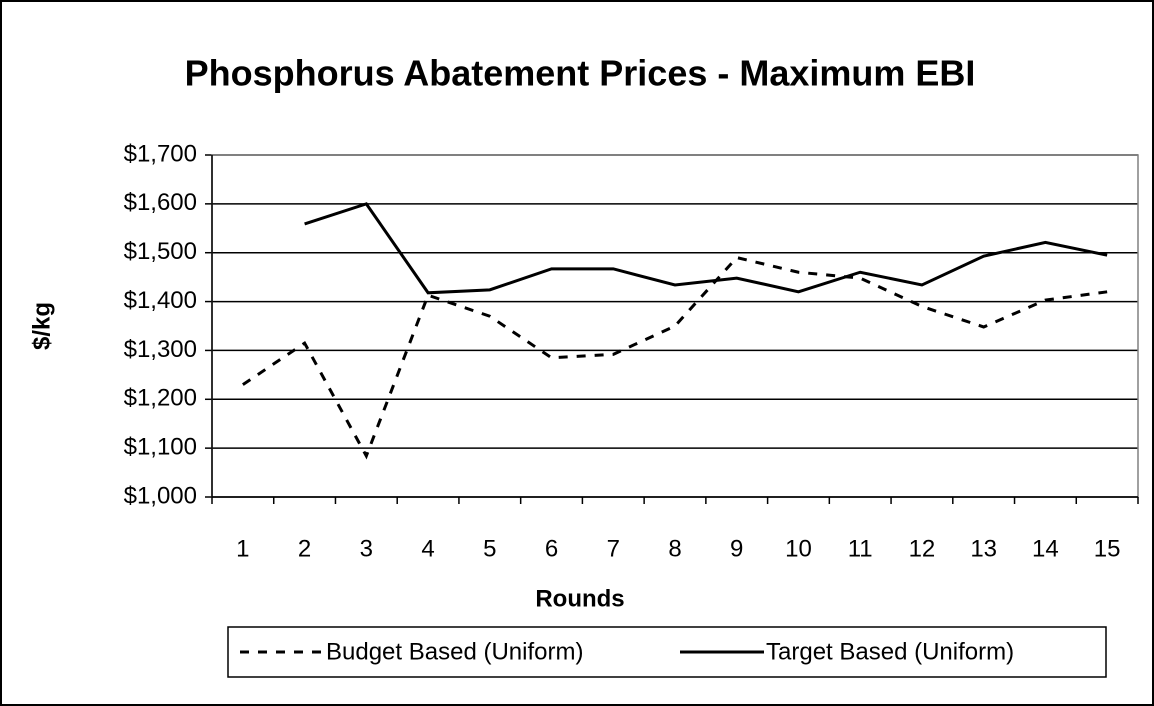 This screenshot has width=1154, height=706. What do you see at coordinates (706, 248) in the screenshot?
I see `series-line` at bounding box center [706, 248].